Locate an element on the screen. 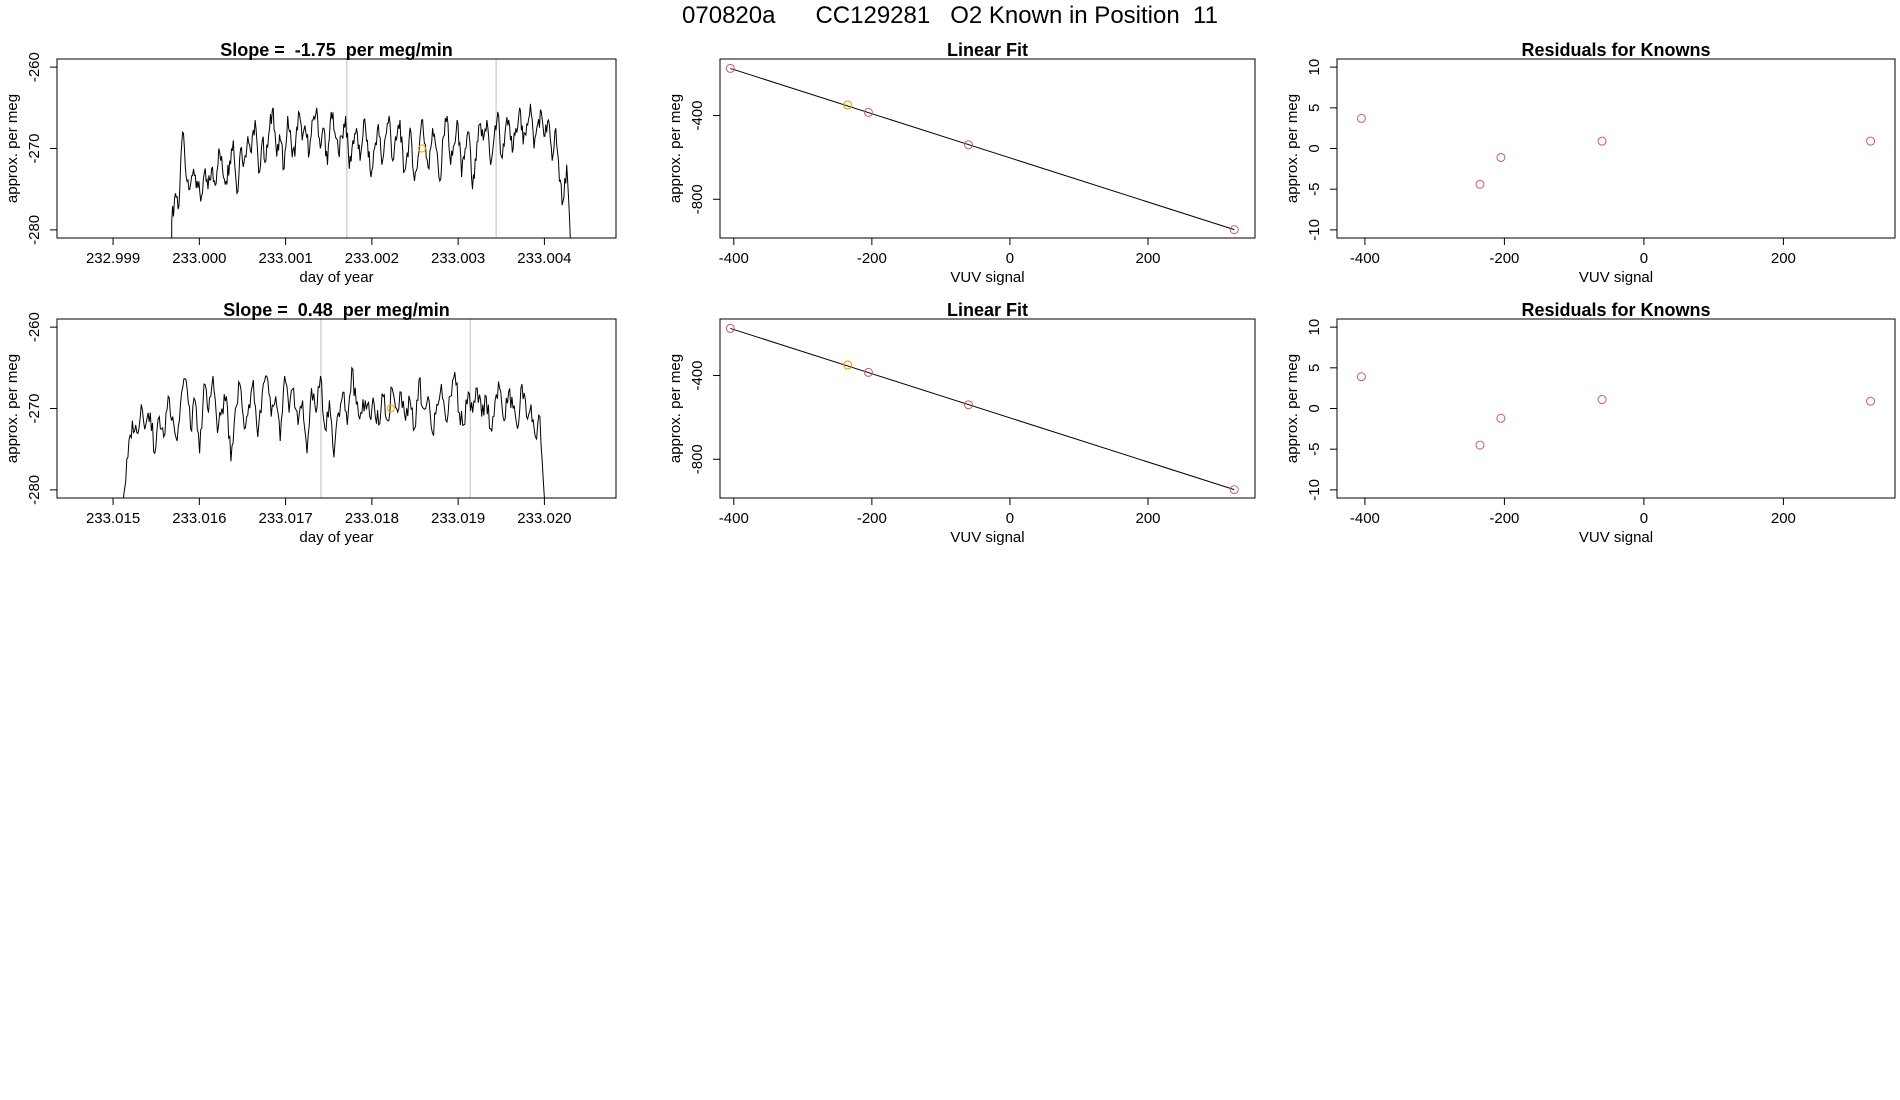  x-tick-label: 233.019 is located at coordinates (458, 518).